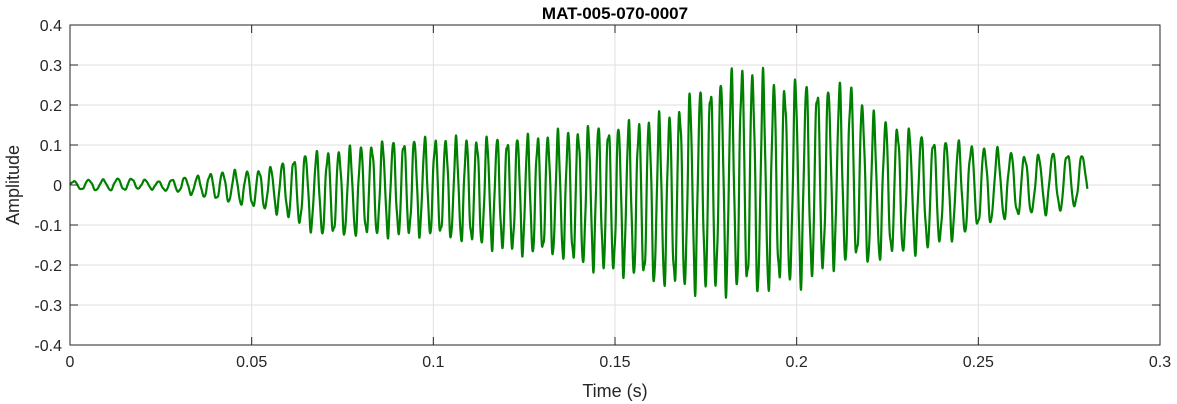 The image size is (1177, 404). Describe the element at coordinates (51, 66) in the screenshot. I see `y-tick-label: 0.3` at that location.